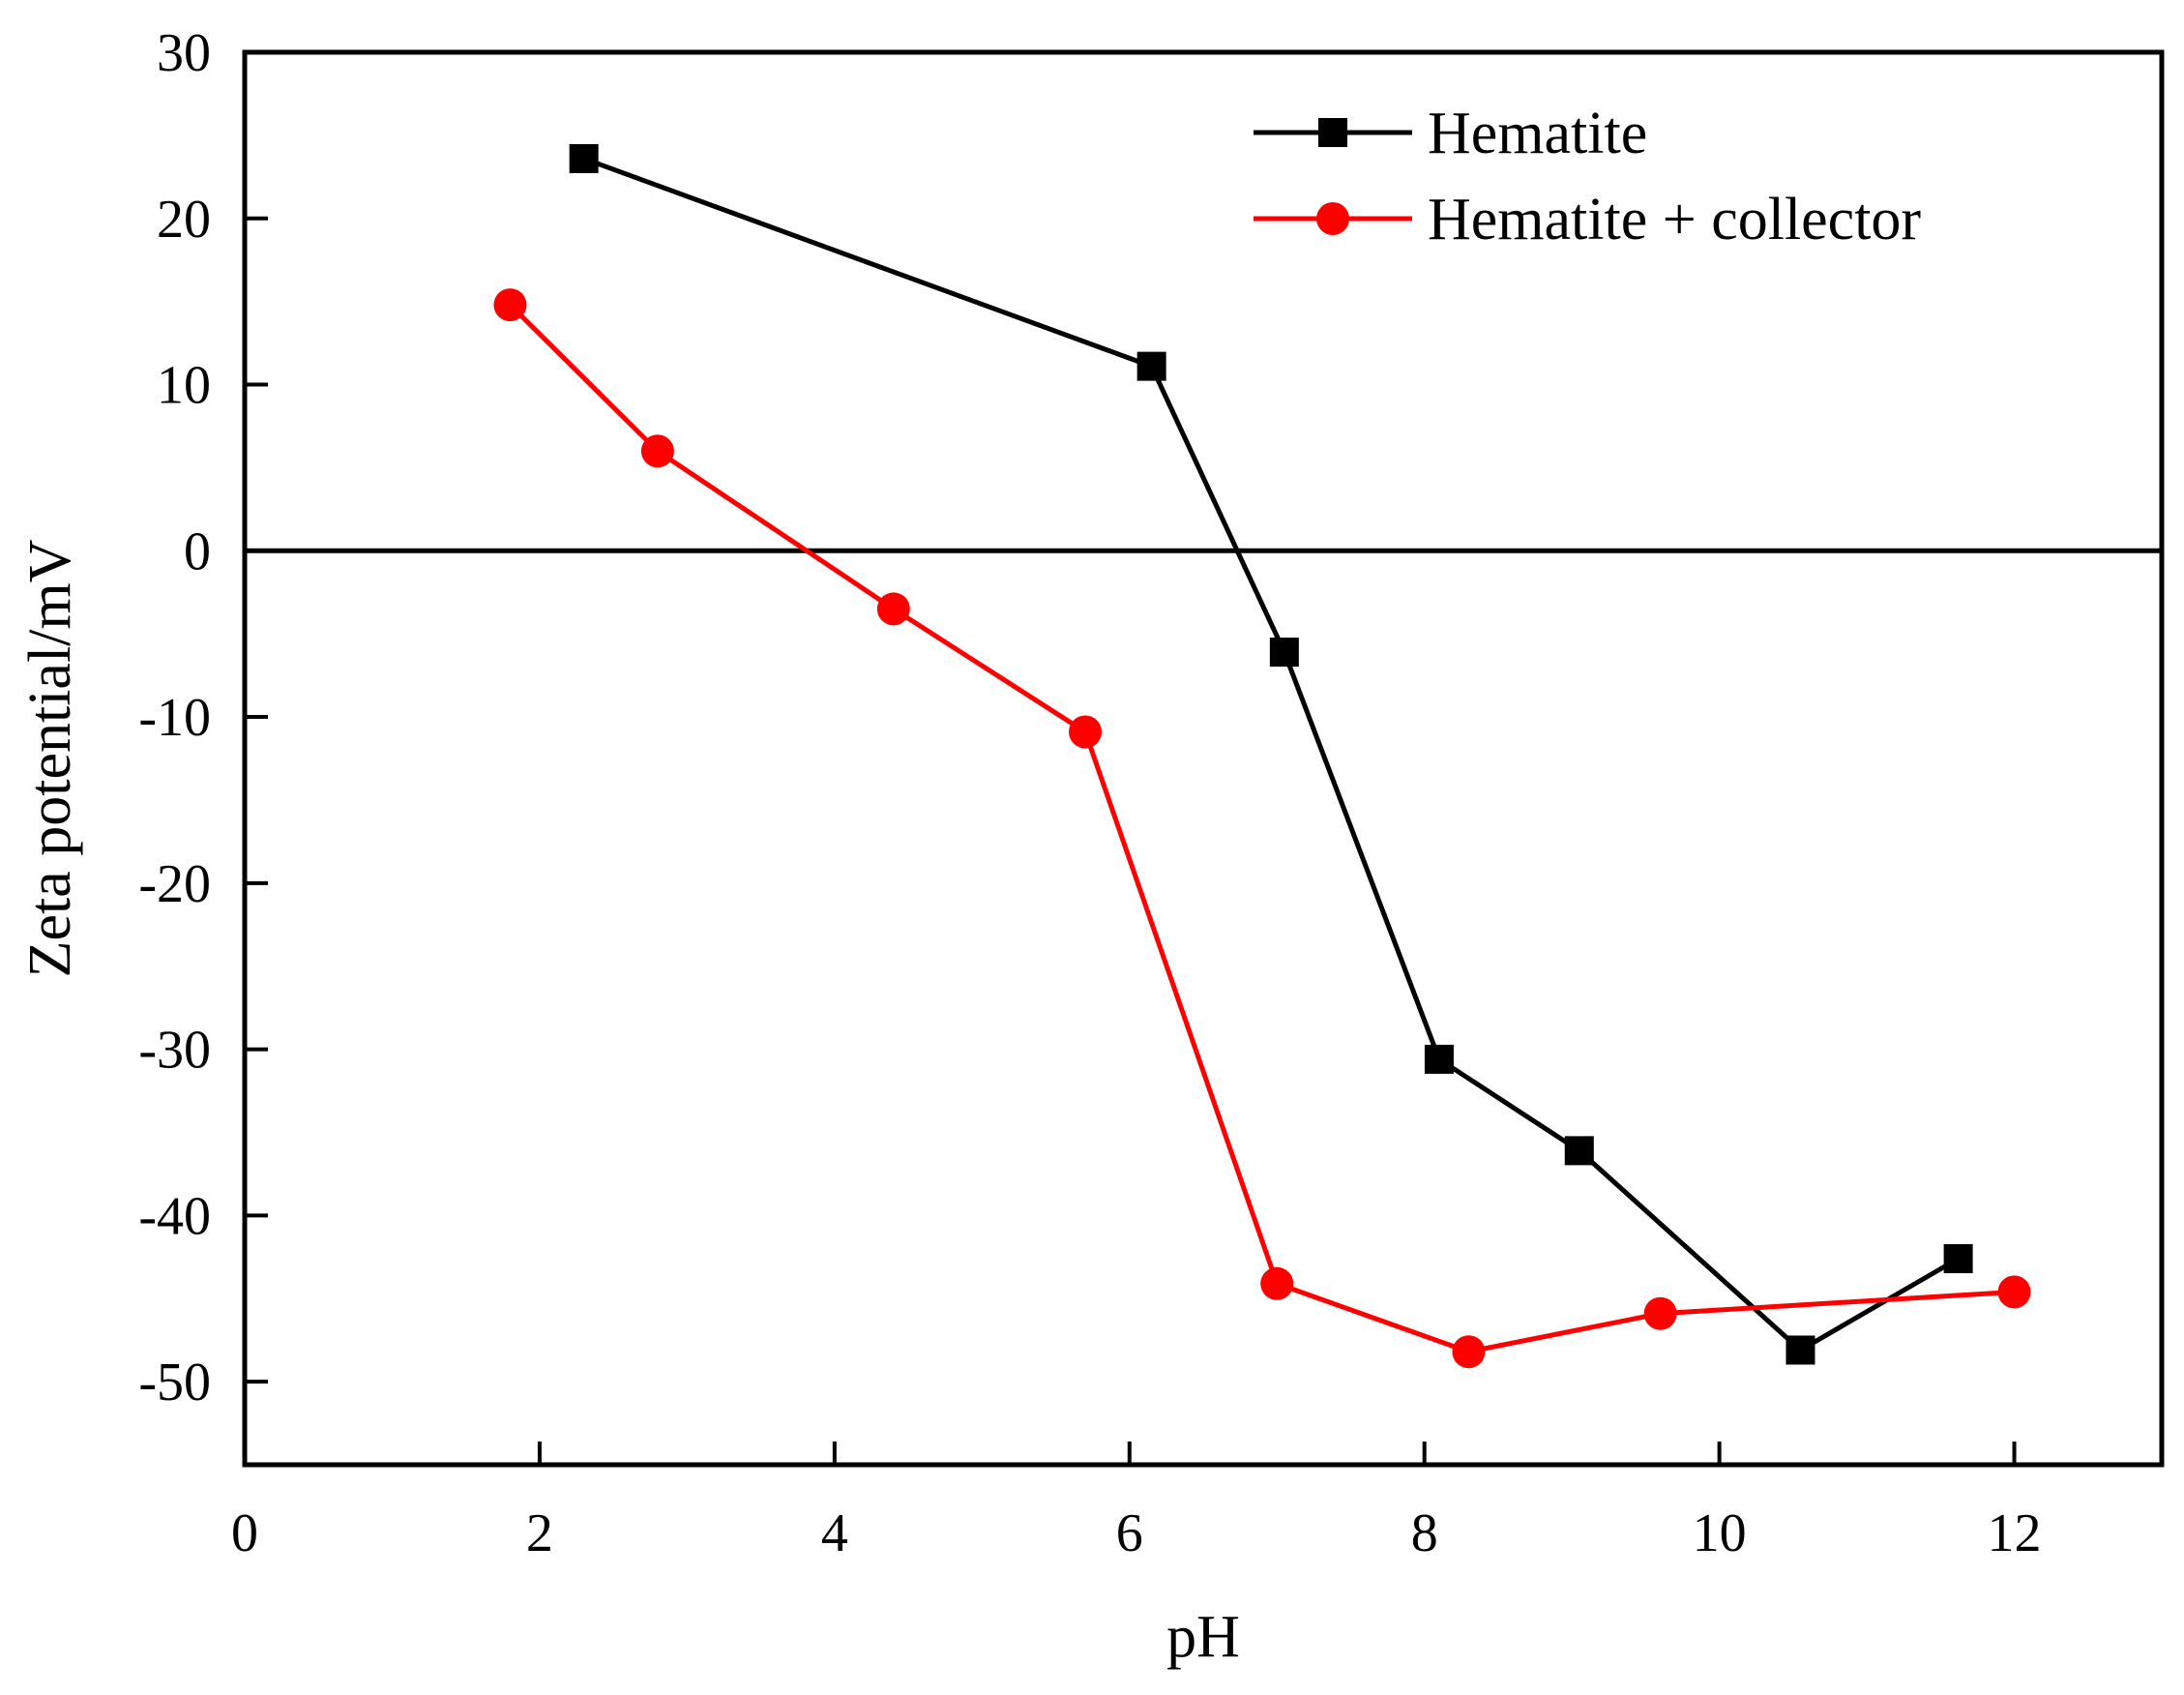  I want to click on y-tick-label: 30, so click(184, 53).